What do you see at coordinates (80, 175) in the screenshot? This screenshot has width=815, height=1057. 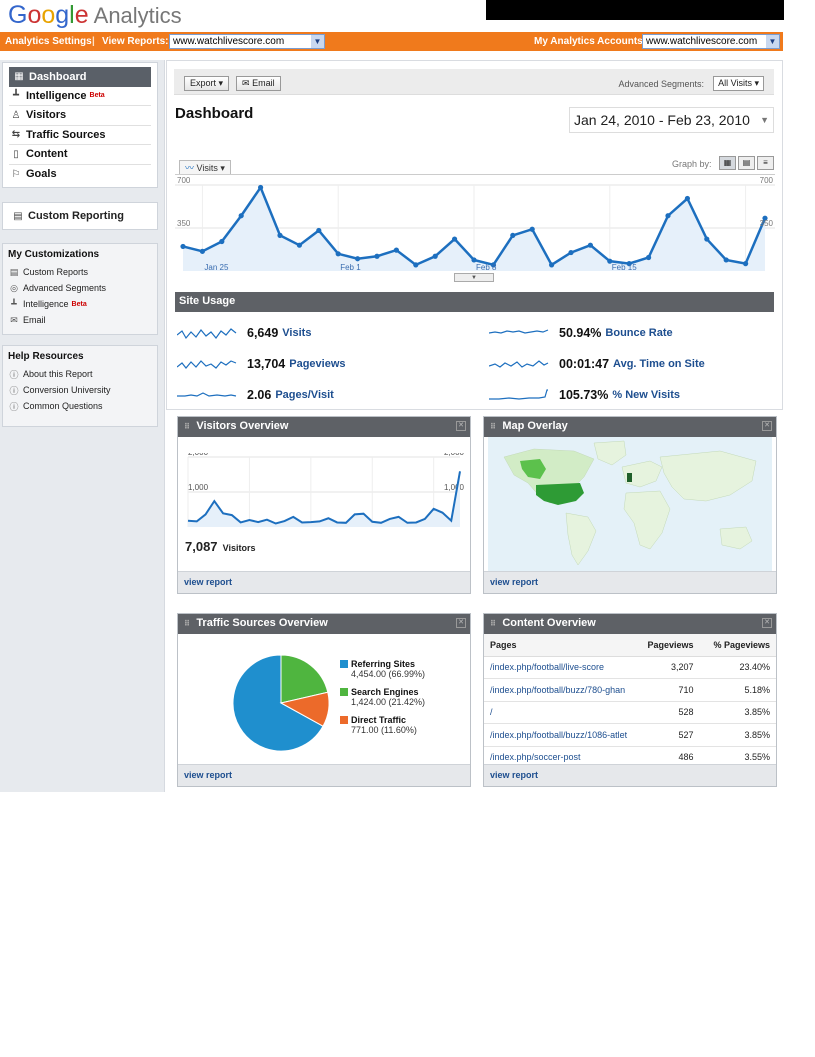 I see `sidebar-item-goals: ⚐ Goals` at bounding box center [80, 175].